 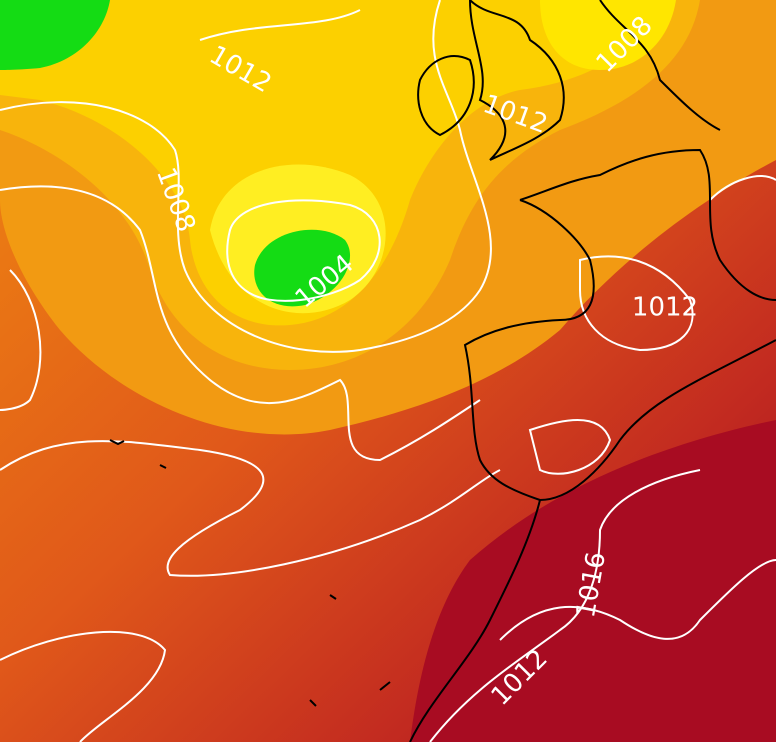 I want to click on band-yellow-north, so click(x=608, y=35).